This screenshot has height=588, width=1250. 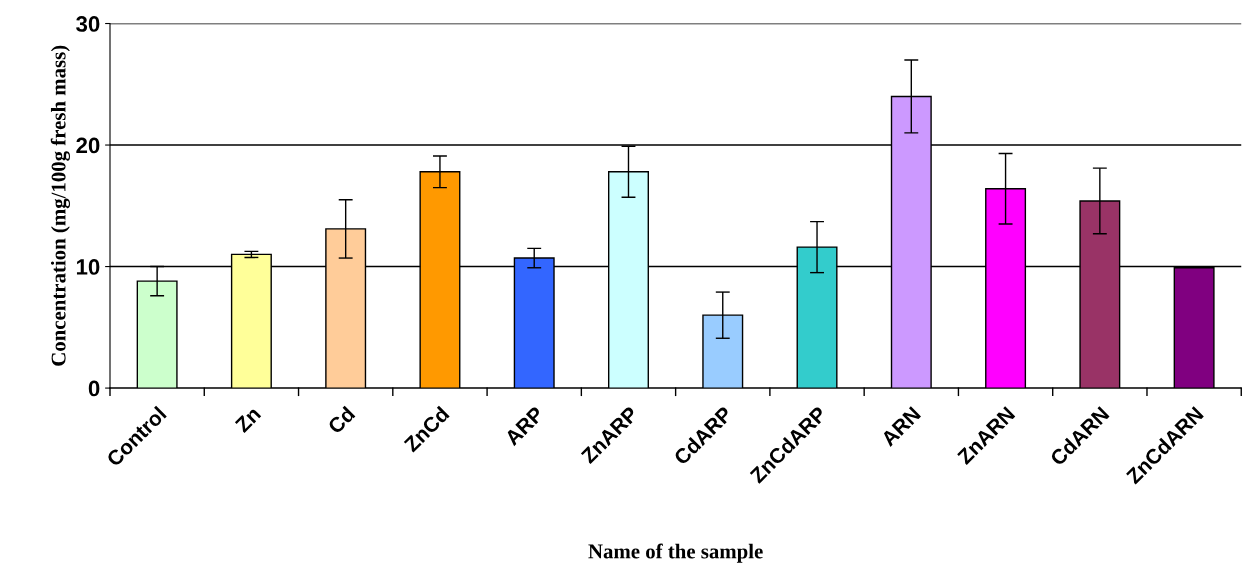 I want to click on y-tick-label: 0, so click(x=94, y=388).